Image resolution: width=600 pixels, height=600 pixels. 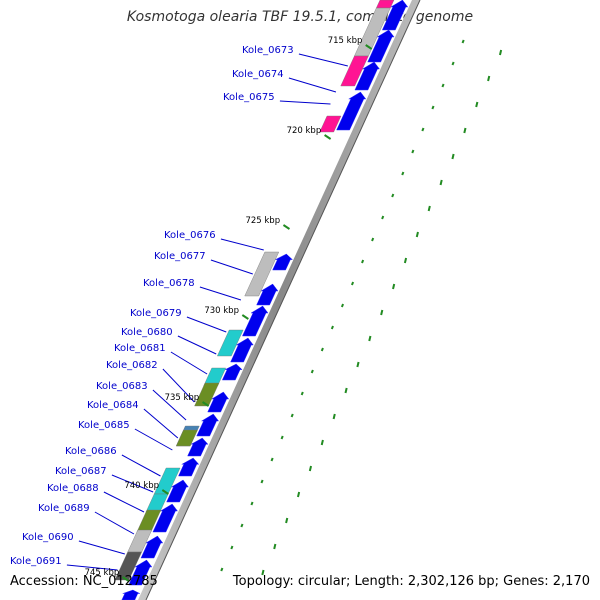 What do you see at coordinates (140, 348) in the screenshot?
I see `gene-label: Kole_0681` at bounding box center [140, 348].